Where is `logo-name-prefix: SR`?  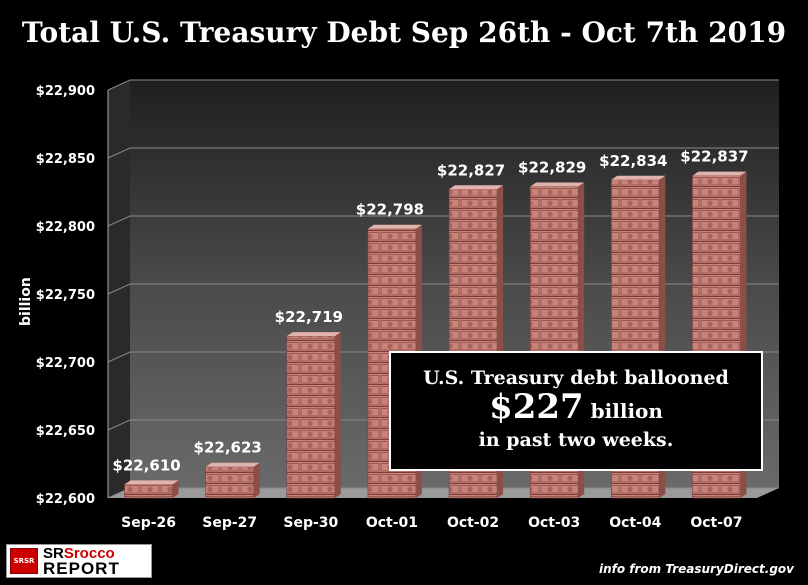
logo-name-prefix: SR is located at coordinates (53, 553).